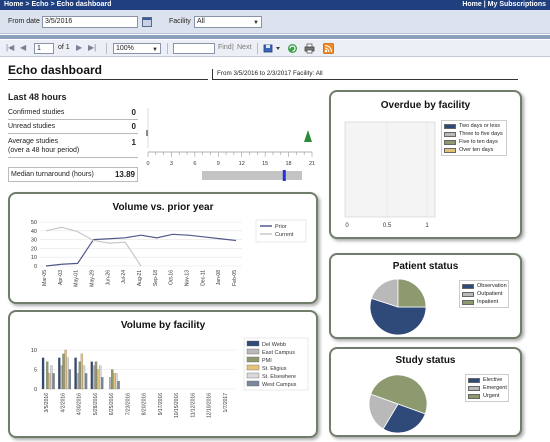  Describe the element at coordinates (34, 258) in the screenshot. I see `y-tick-label: 10` at that location.